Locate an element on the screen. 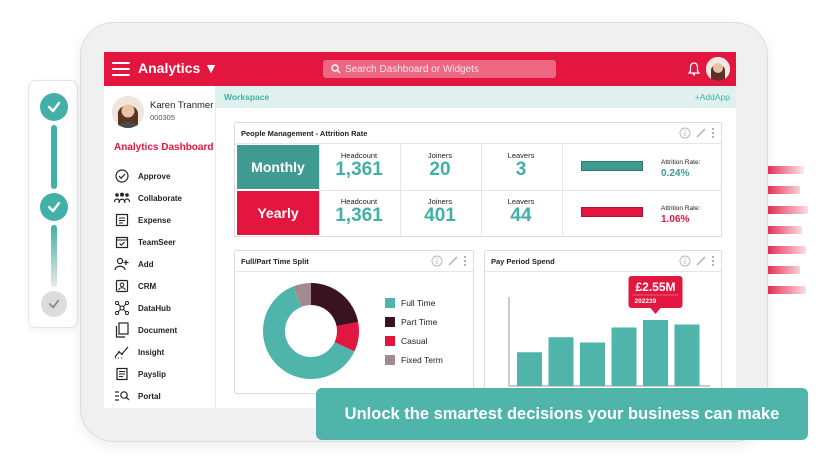  sidebar-item-approve: Approve is located at coordinates (142, 176).